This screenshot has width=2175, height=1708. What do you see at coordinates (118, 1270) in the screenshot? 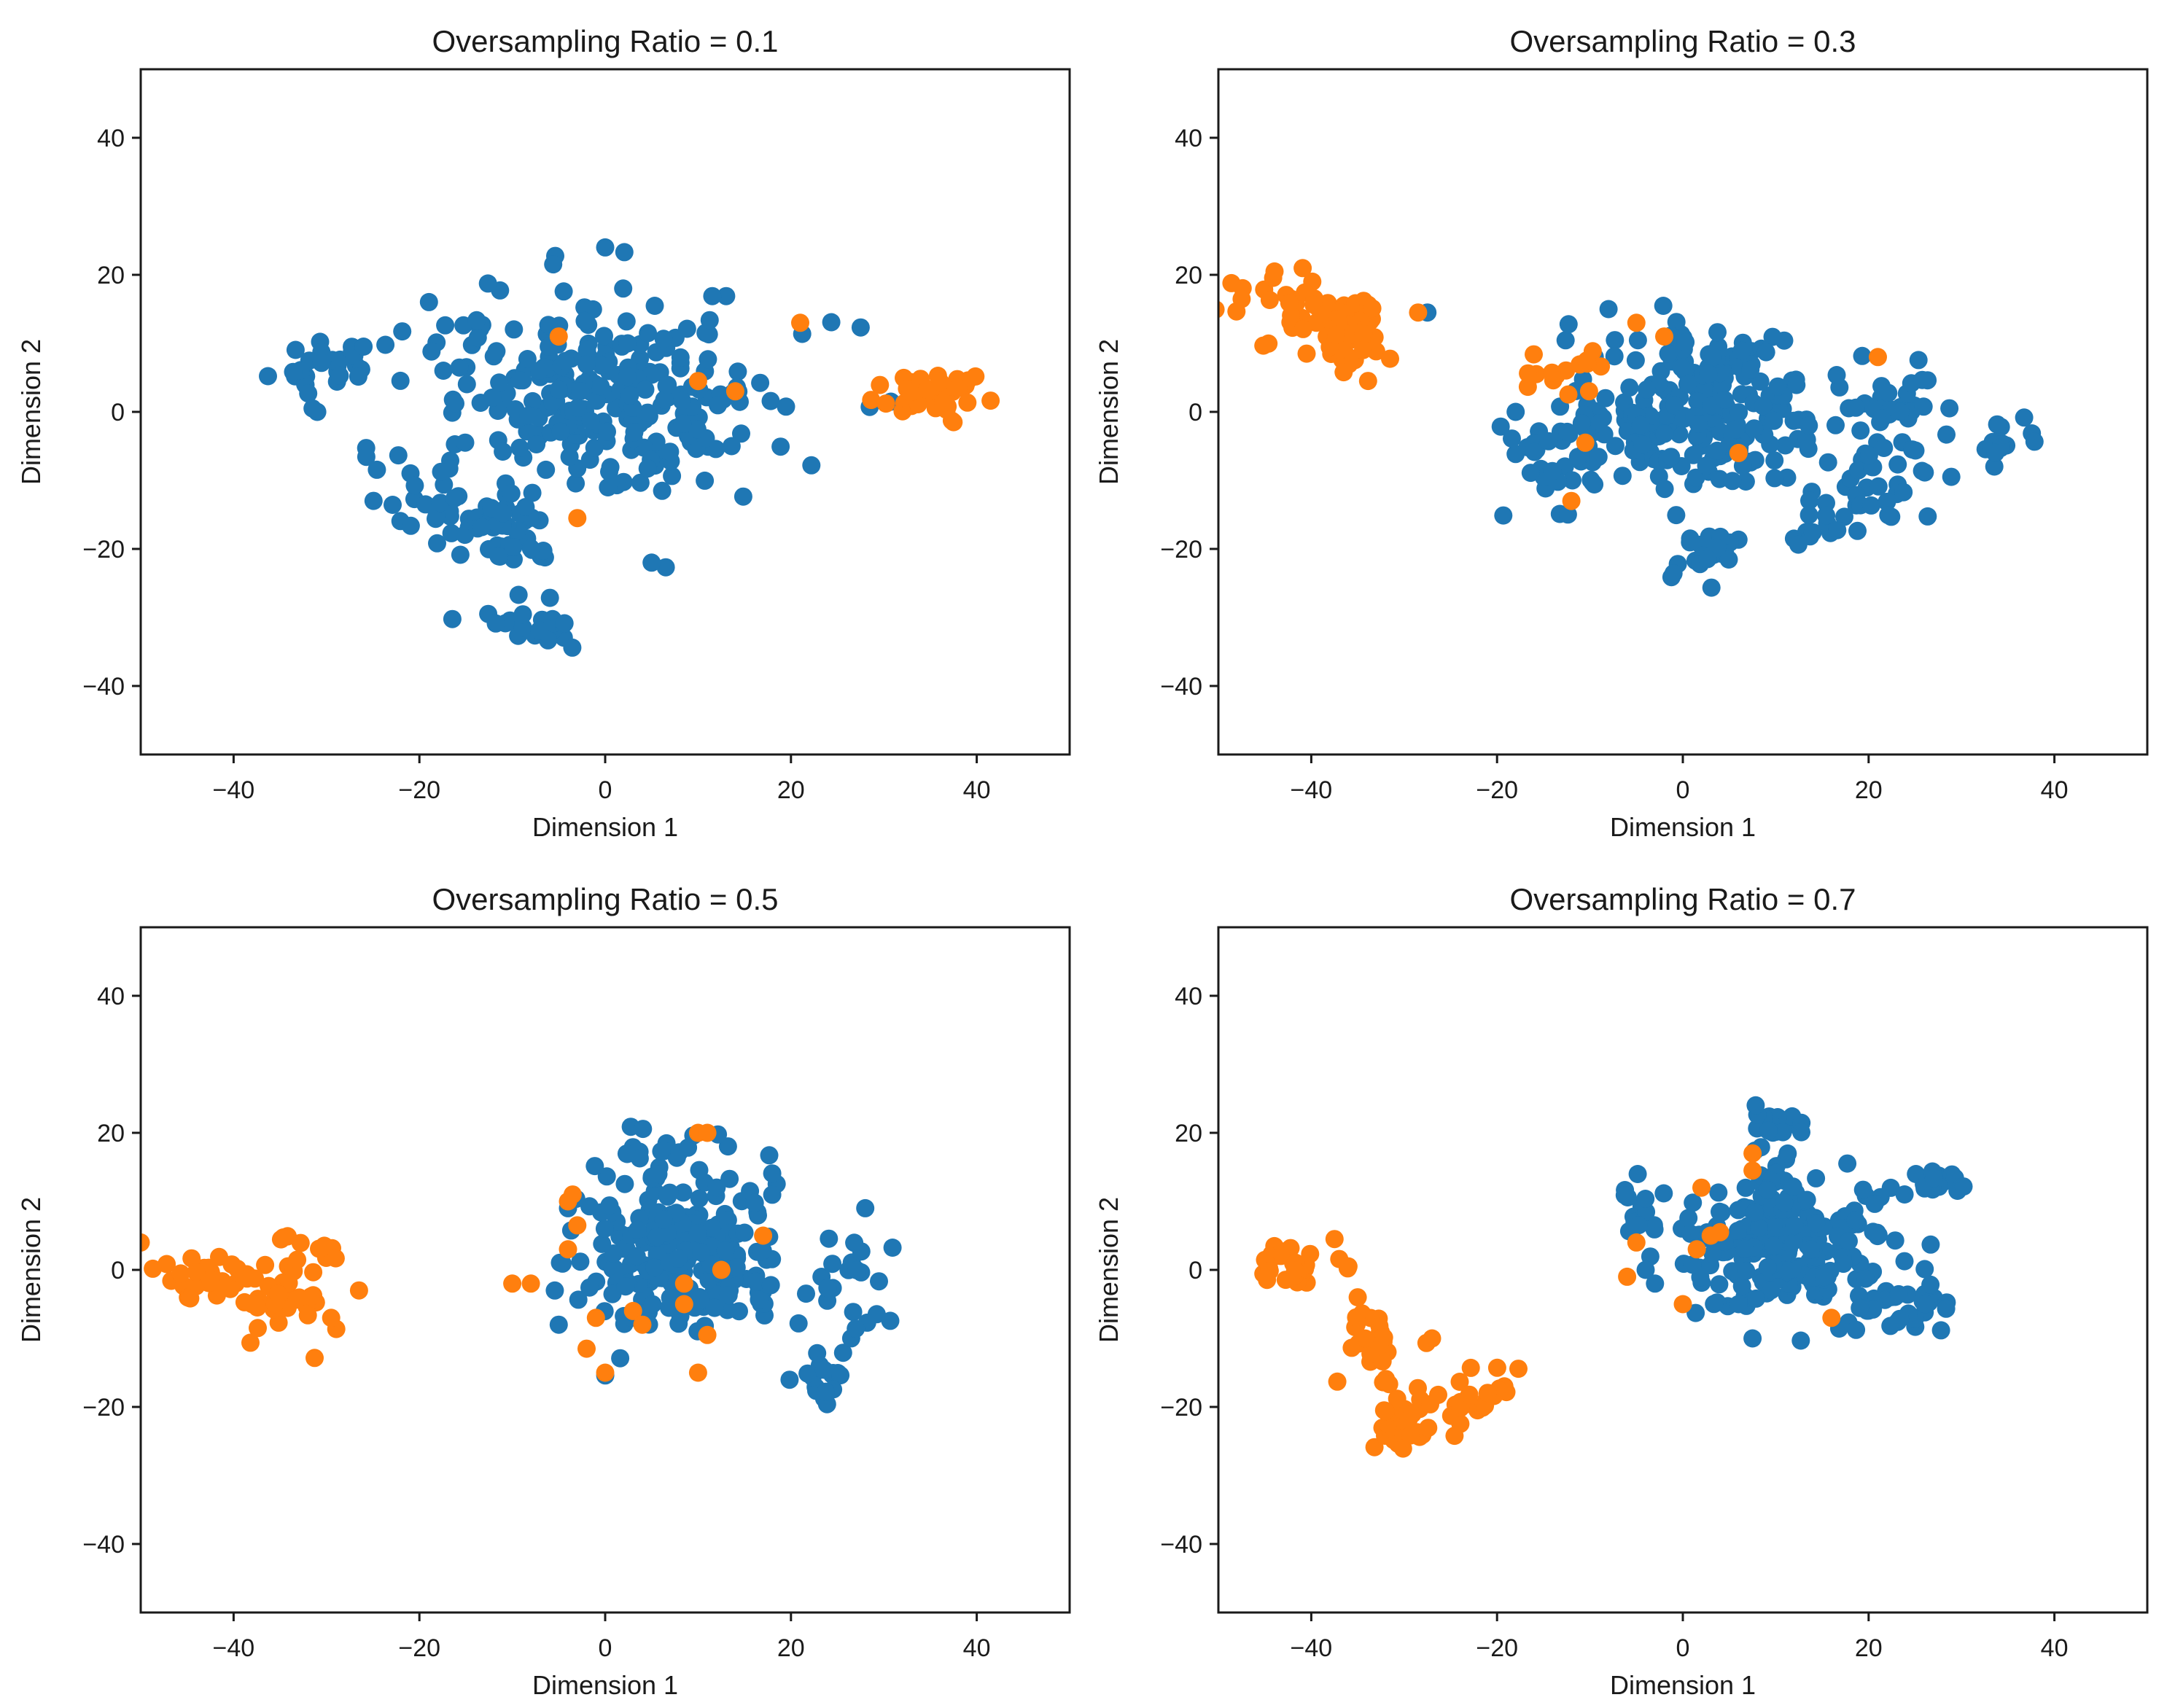
I see `y-tick-label: 0` at bounding box center [118, 1270].